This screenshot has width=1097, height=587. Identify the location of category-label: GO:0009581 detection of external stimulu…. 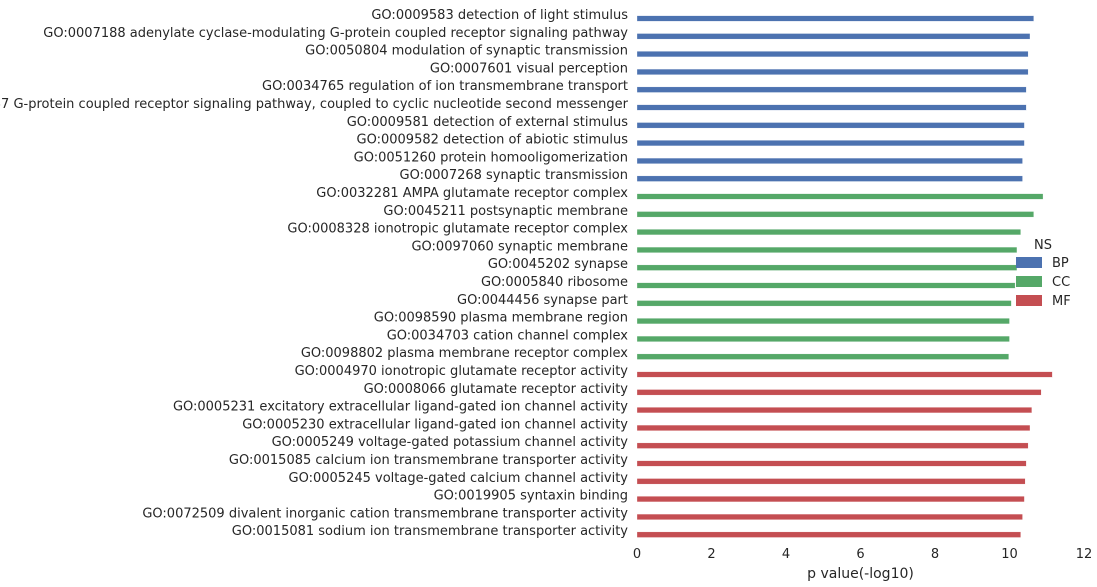
(488, 122).